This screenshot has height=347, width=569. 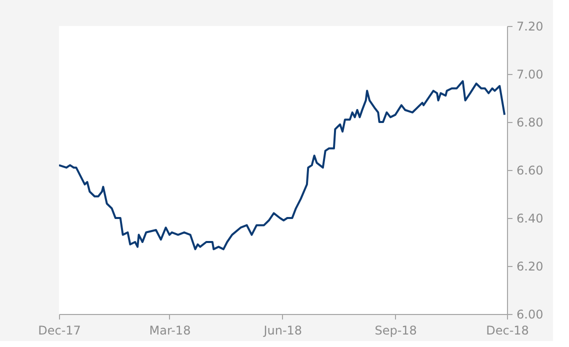 What do you see at coordinates (395, 331) in the screenshot?
I see `x-tick-label: Sep-18` at bounding box center [395, 331].